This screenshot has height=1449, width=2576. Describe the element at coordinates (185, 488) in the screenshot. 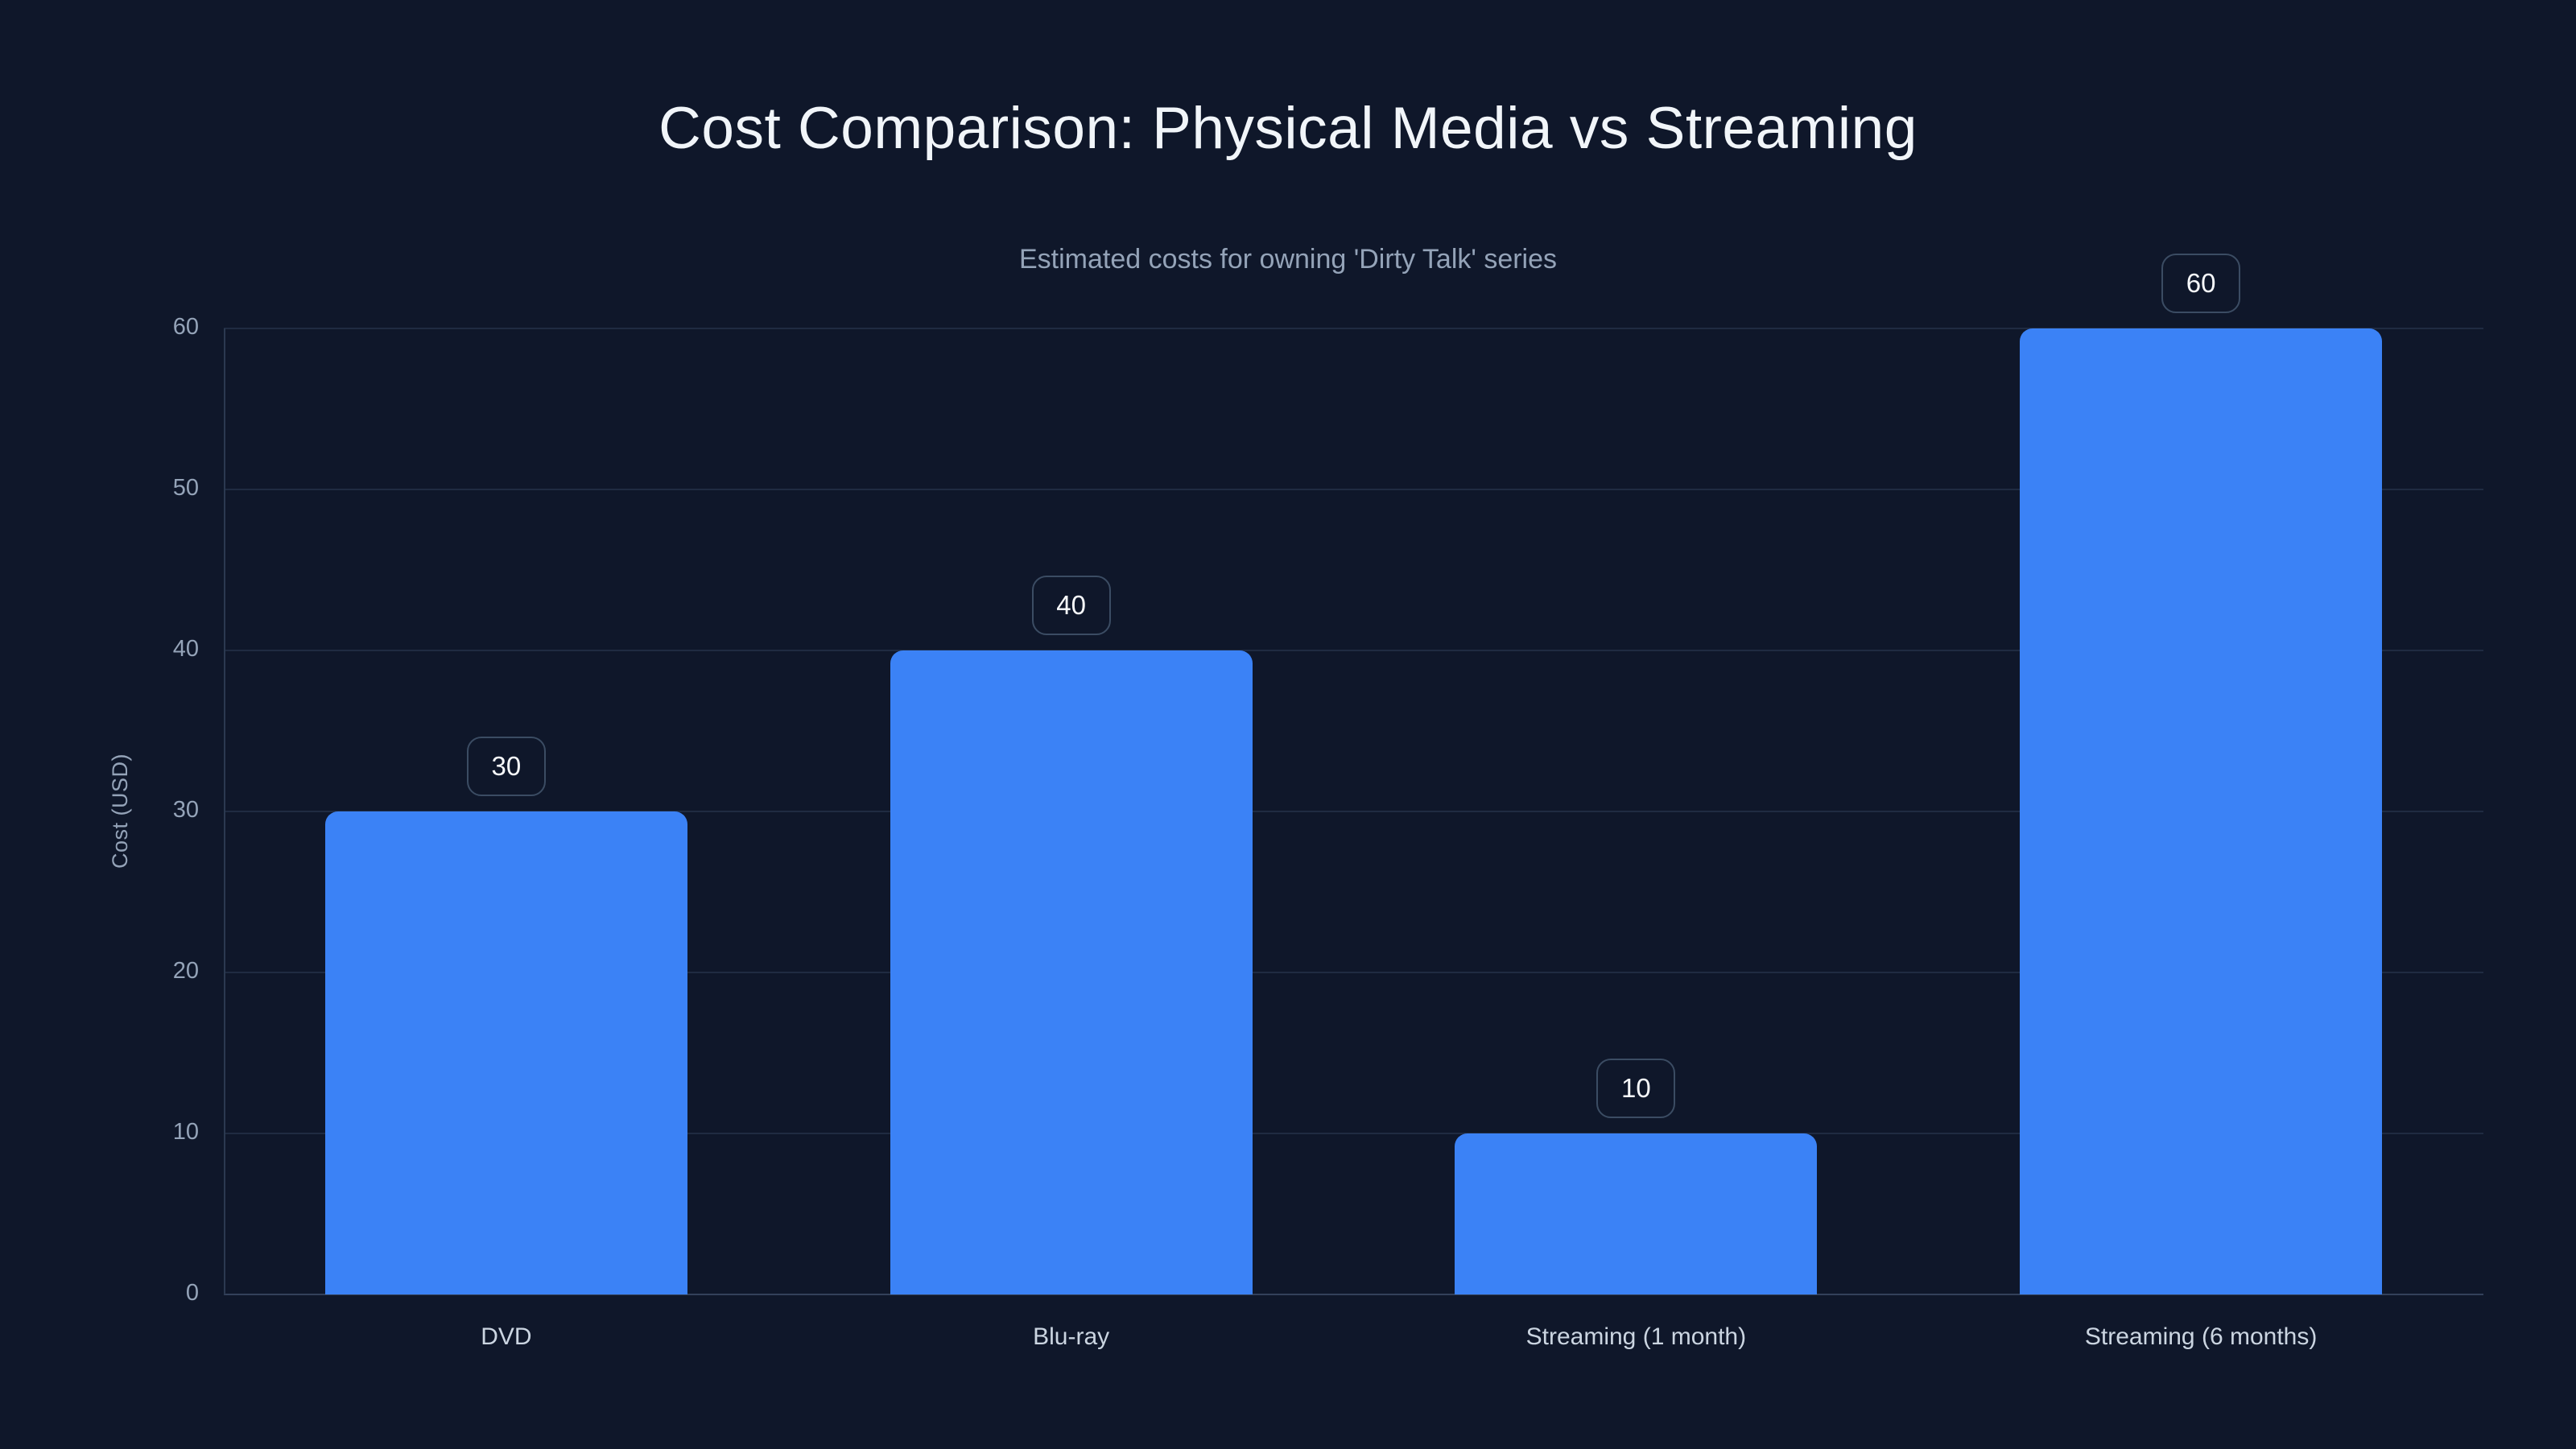

I see `y-tick-label: 50` at that location.